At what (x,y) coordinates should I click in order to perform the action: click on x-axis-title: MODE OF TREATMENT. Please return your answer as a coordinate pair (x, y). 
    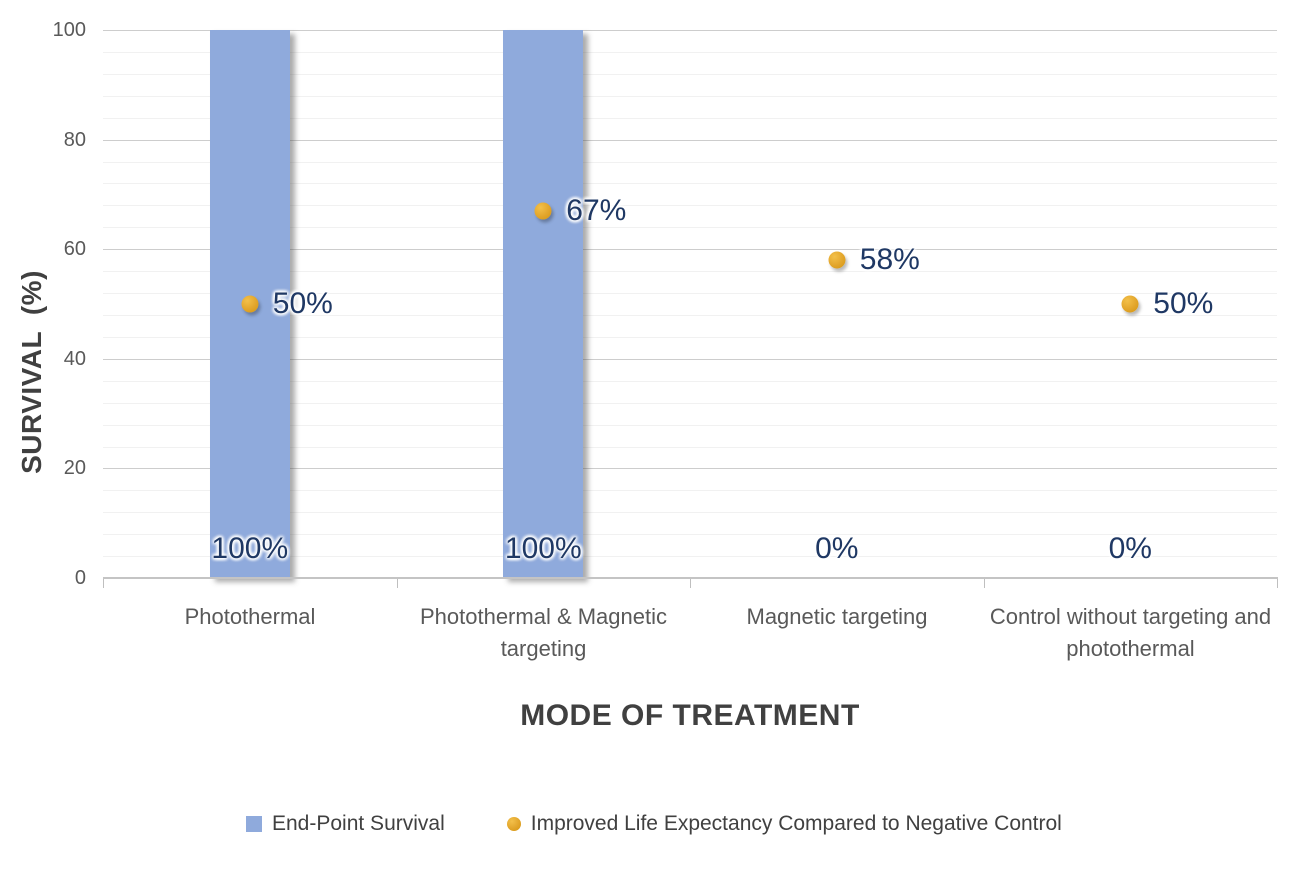
    Looking at the image, I should click on (690, 715).